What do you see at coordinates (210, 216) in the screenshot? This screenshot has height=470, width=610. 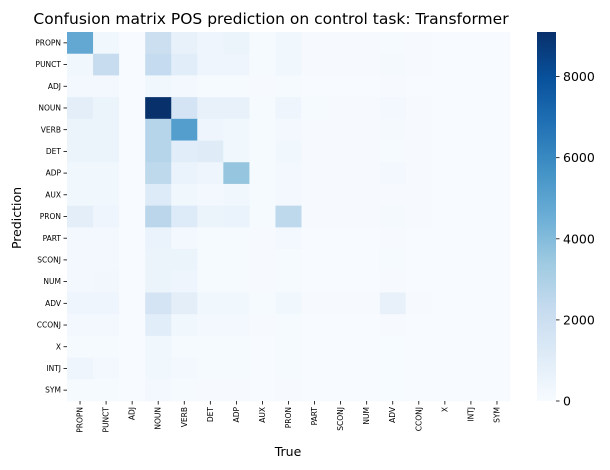 I see `heatmap-cell-pron-det` at bounding box center [210, 216].